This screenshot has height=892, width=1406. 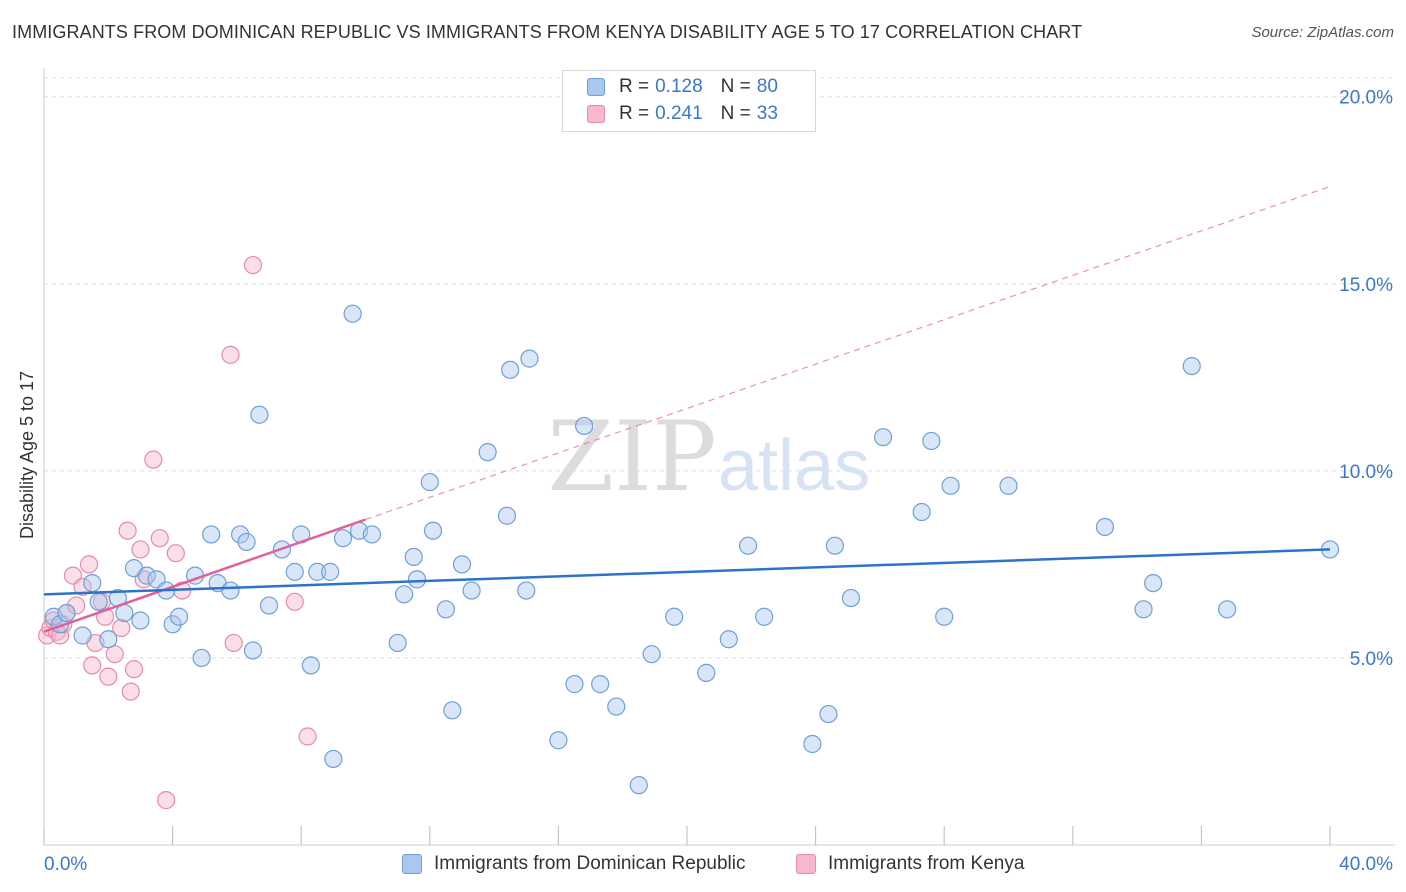 I want to click on bottom-legend-kenya: Immigrants from Kenya, so click(x=910, y=864).